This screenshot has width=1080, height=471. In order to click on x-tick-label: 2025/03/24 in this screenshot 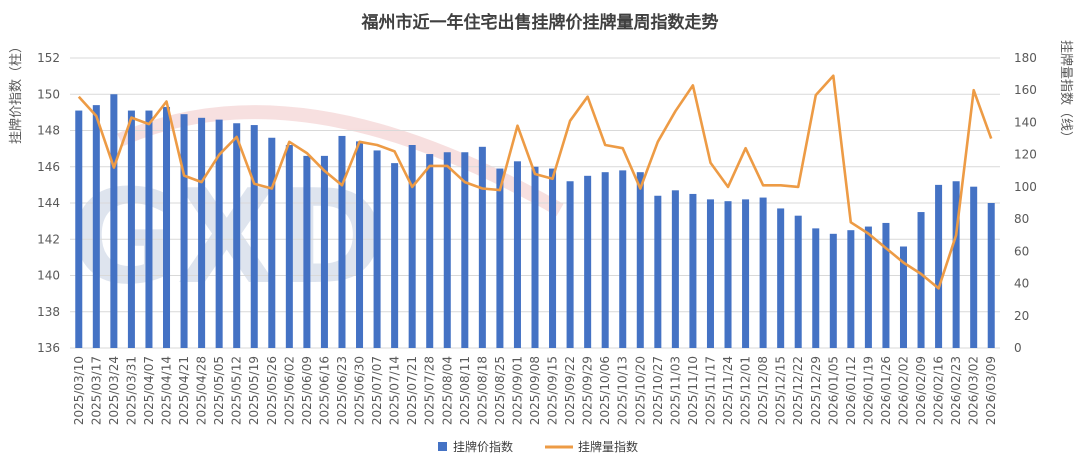, I will do `click(114, 390)`.